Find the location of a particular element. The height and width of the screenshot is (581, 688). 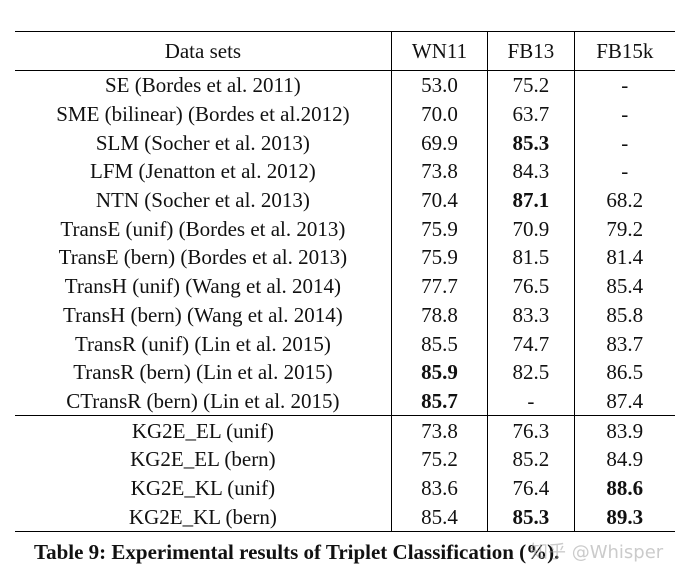

header-wn11: WN11 is located at coordinates (440, 51).